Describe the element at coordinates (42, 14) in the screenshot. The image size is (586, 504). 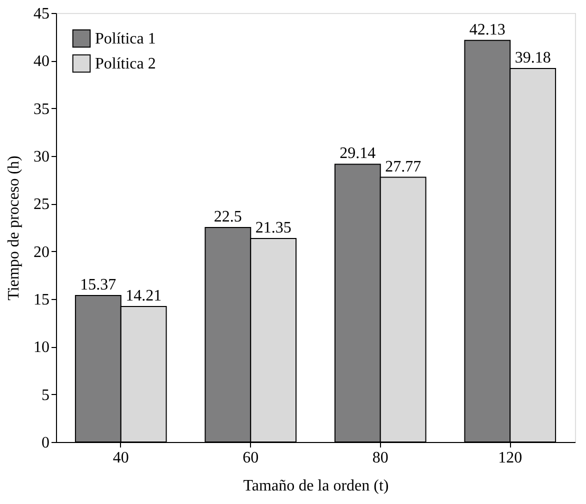
I see `y-tick-label: 45` at that location.